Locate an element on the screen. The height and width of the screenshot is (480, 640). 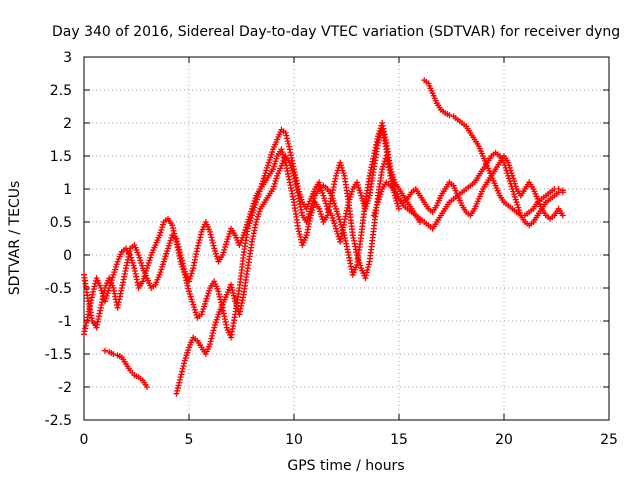
y-tick-label: 2 is located at coordinates (67, 124).